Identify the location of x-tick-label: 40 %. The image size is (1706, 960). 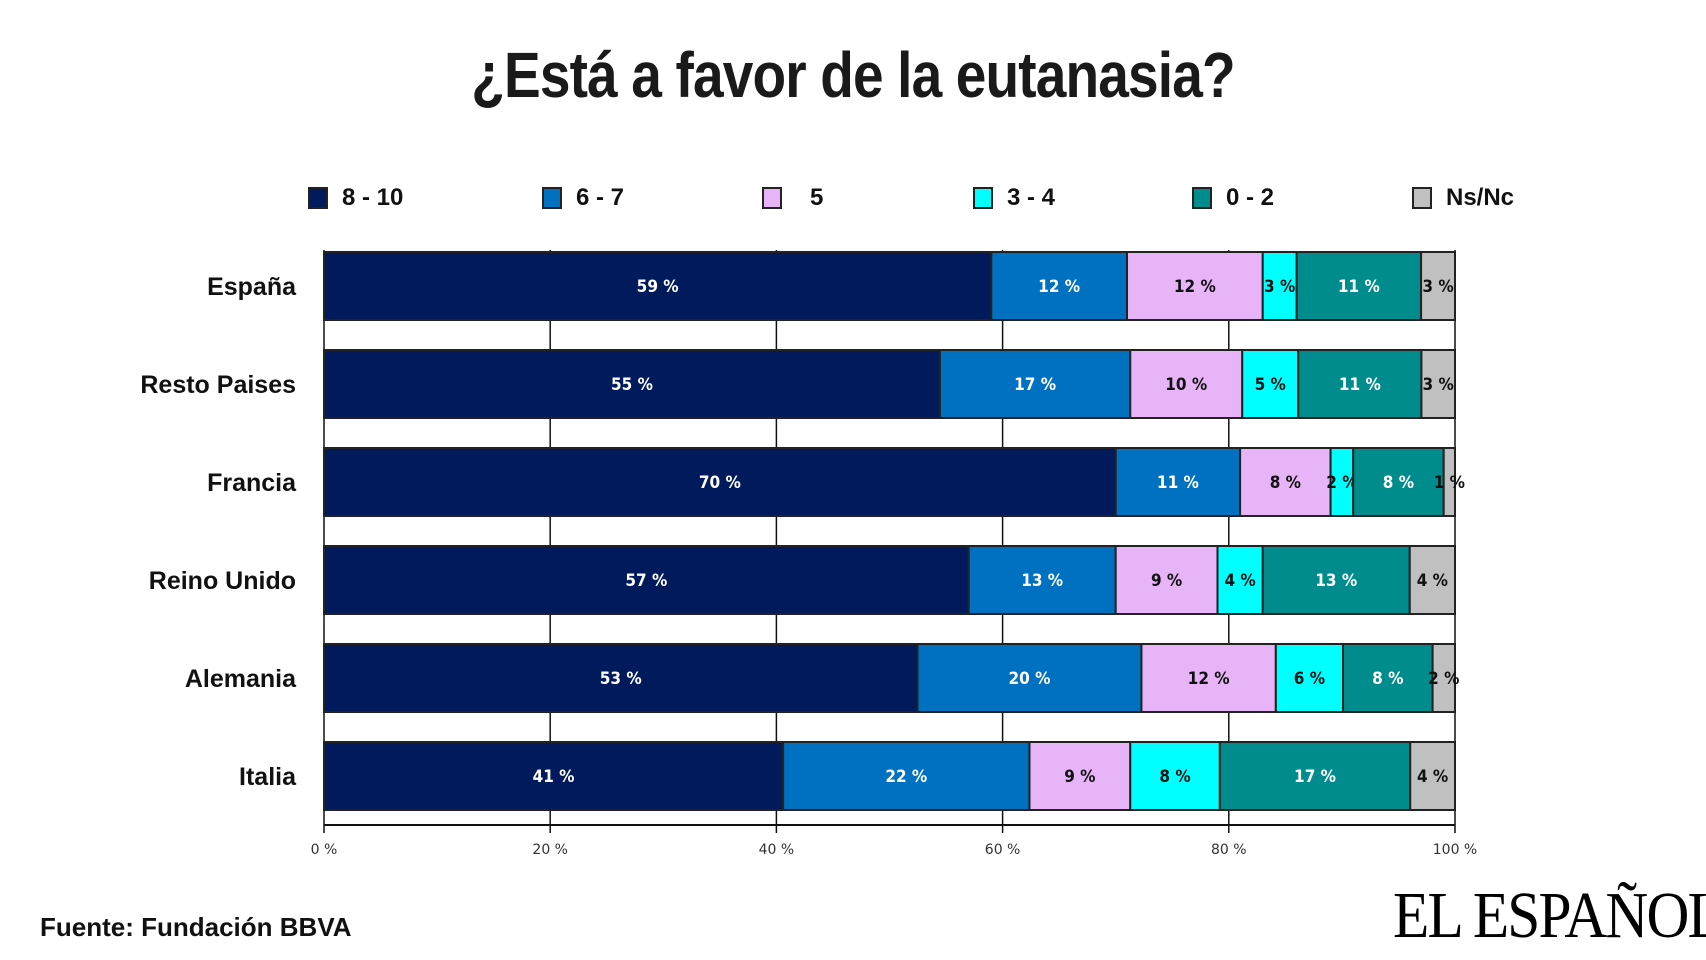
(777, 850).